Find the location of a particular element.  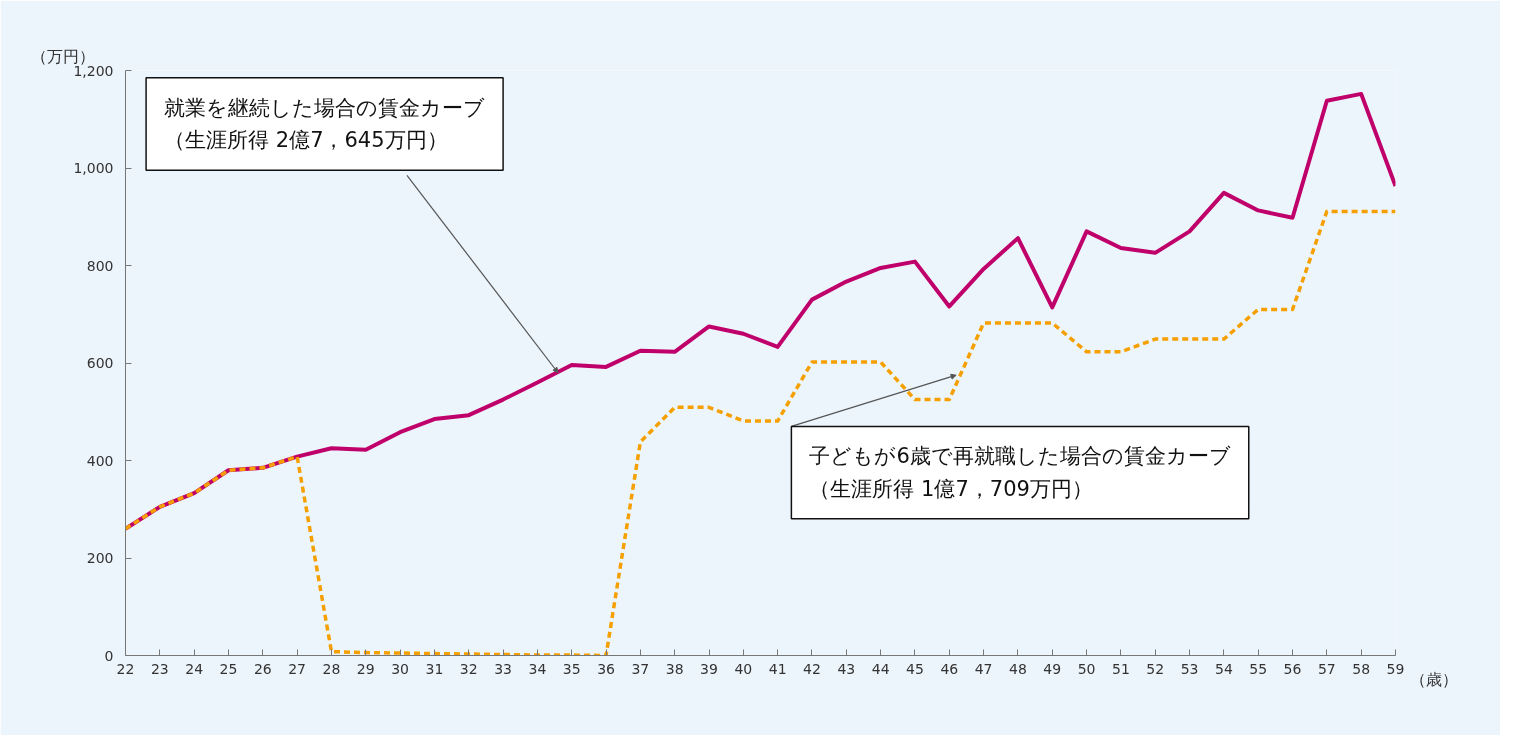

annotation: 就業を継続した場合の賃金カーブ（生涯所得 2億7，645万円） is located at coordinates (325, 124).